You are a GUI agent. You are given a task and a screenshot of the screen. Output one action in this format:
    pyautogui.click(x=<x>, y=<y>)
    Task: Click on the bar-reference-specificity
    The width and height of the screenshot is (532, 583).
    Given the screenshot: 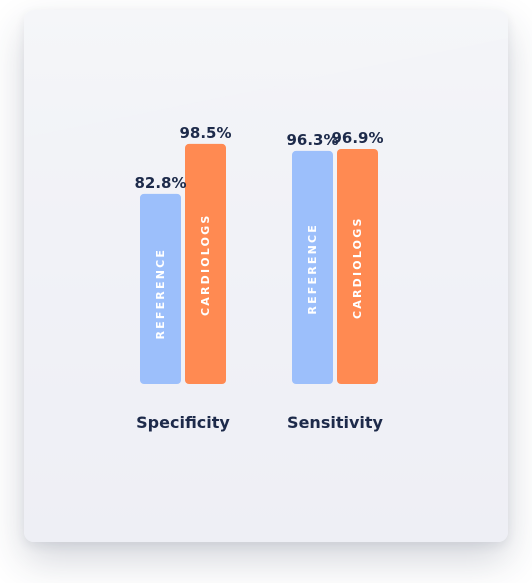 What is the action you would take?
    pyautogui.click(x=160, y=288)
    